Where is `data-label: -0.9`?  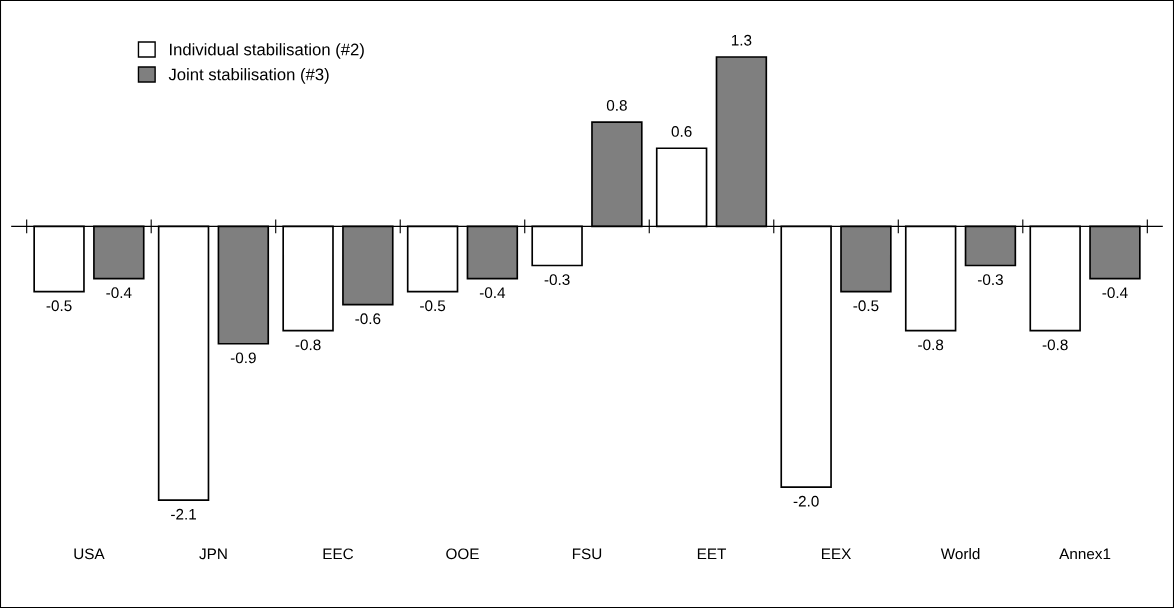 data-label: -0.9 is located at coordinates (243, 358).